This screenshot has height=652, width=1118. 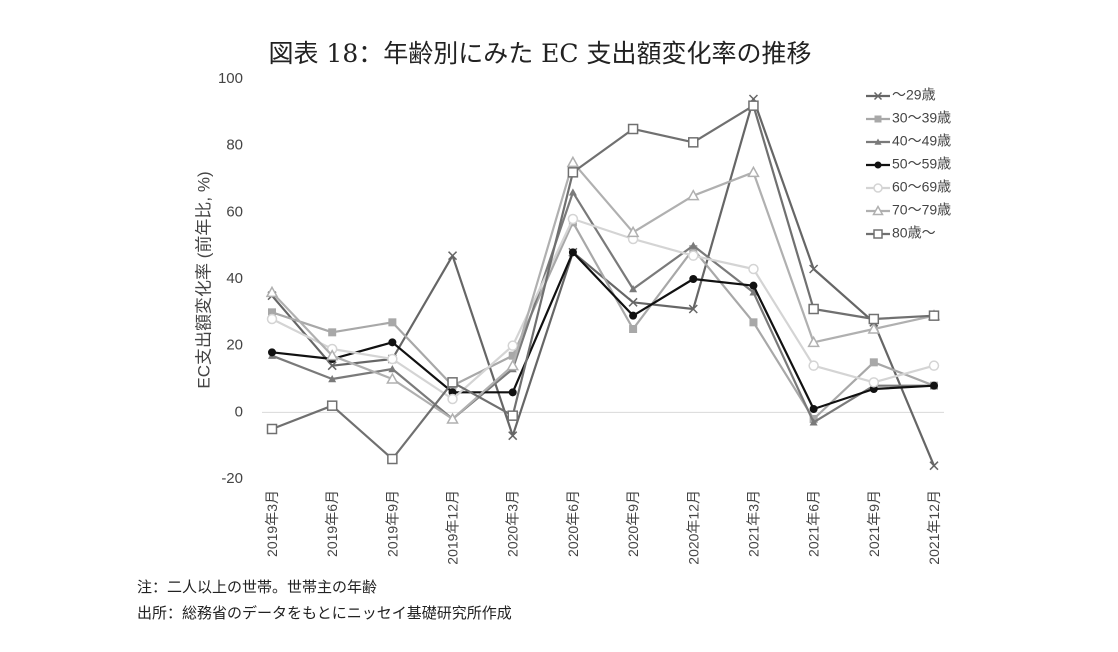 What do you see at coordinates (332, 523) in the screenshot?
I see `x-tick-label: 2019年6月` at bounding box center [332, 523].